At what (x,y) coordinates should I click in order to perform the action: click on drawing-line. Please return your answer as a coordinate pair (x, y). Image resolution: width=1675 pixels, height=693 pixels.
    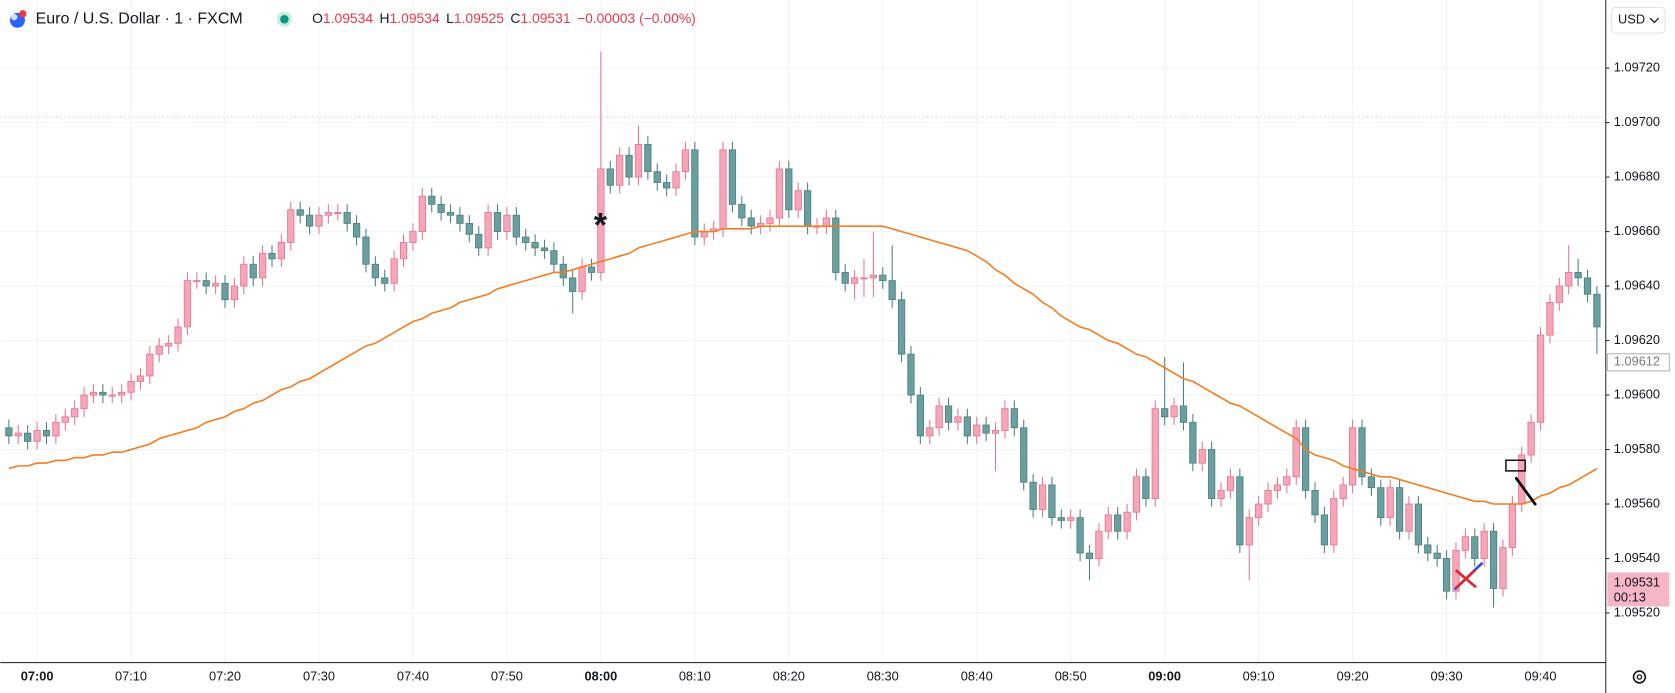
    Looking at the image, I should click on (1525, 491).